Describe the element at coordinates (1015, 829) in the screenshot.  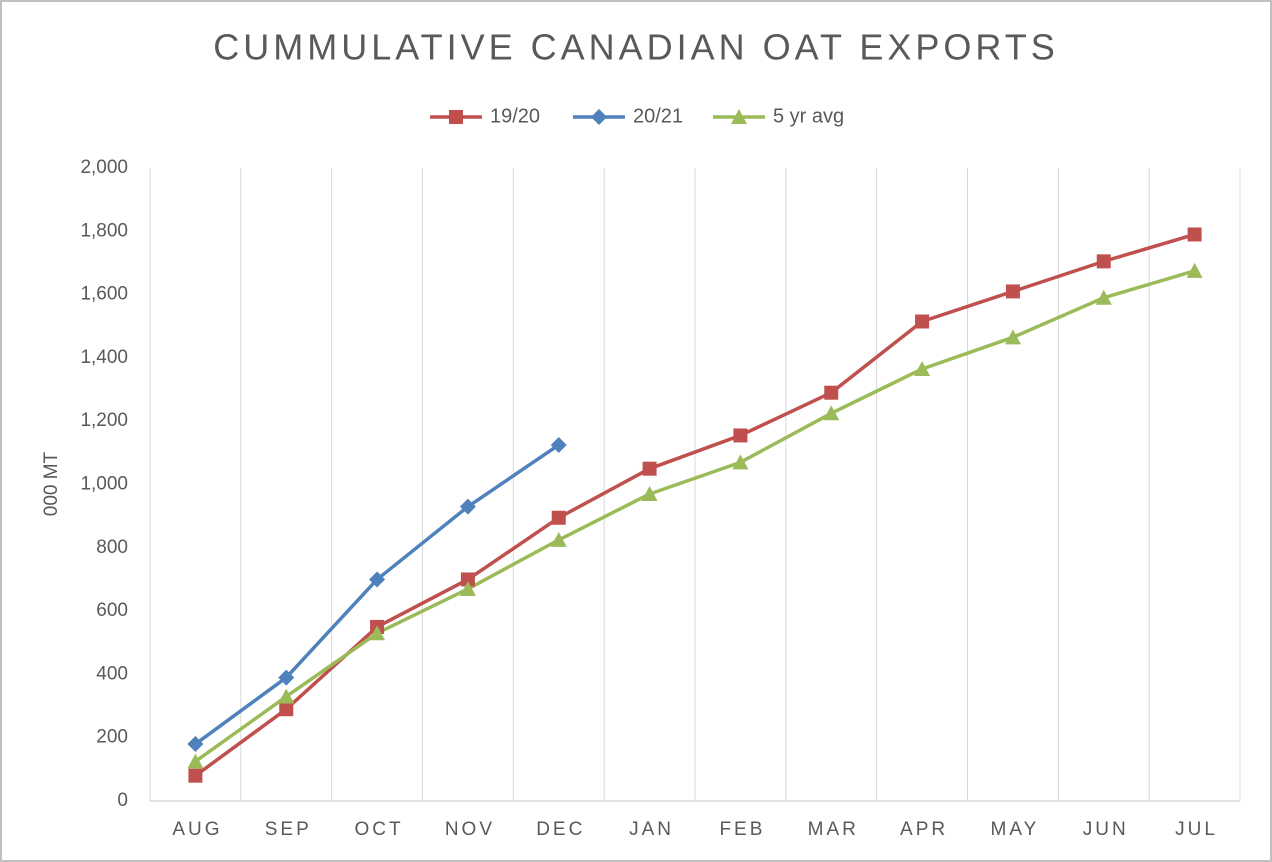
I see `x-tick-label: MAY` at that location.